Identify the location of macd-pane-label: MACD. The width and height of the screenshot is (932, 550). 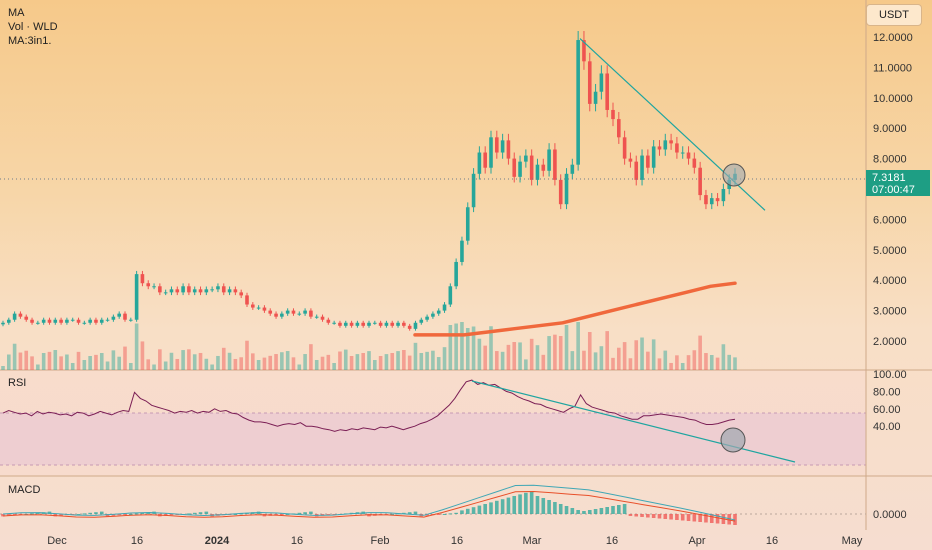
(24, 490).